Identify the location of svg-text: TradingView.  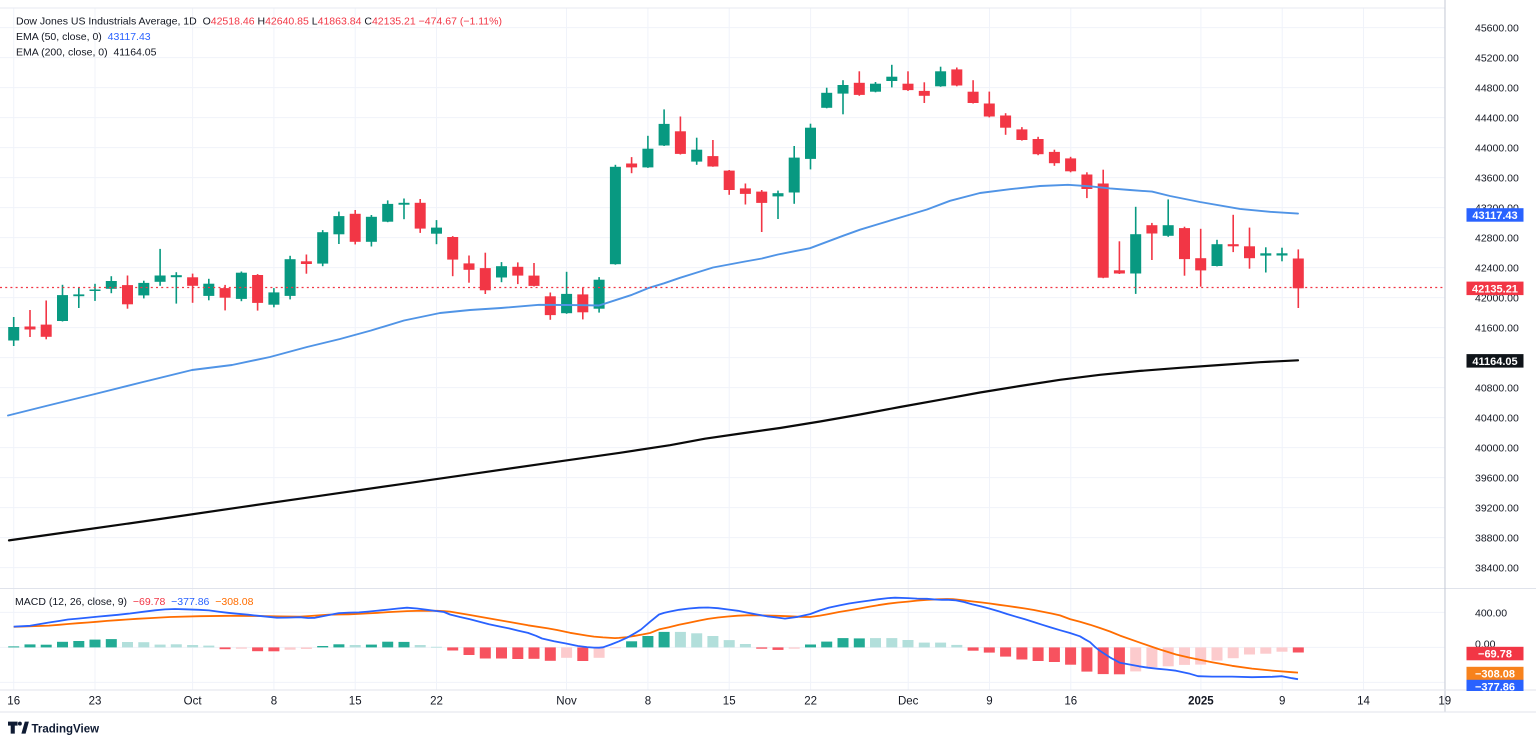
(66, 730).